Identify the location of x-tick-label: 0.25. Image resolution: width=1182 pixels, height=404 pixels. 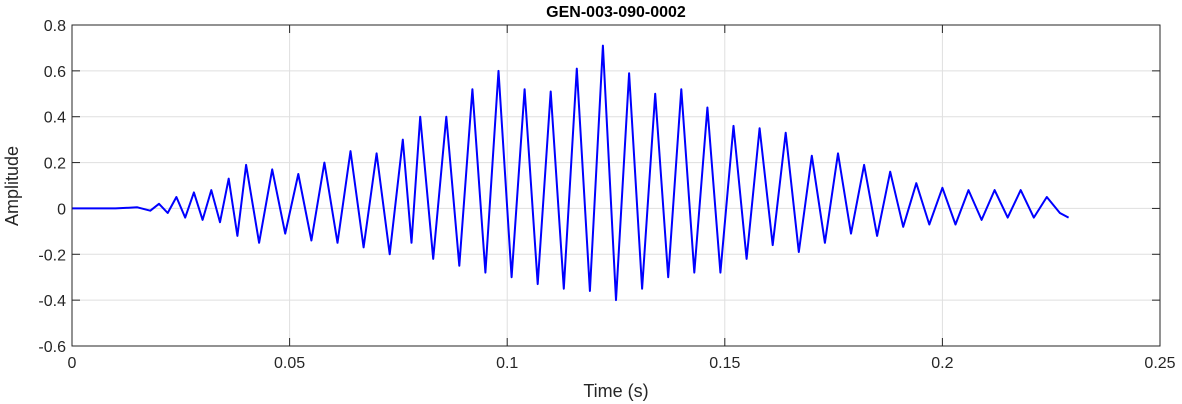
(1159, 363).